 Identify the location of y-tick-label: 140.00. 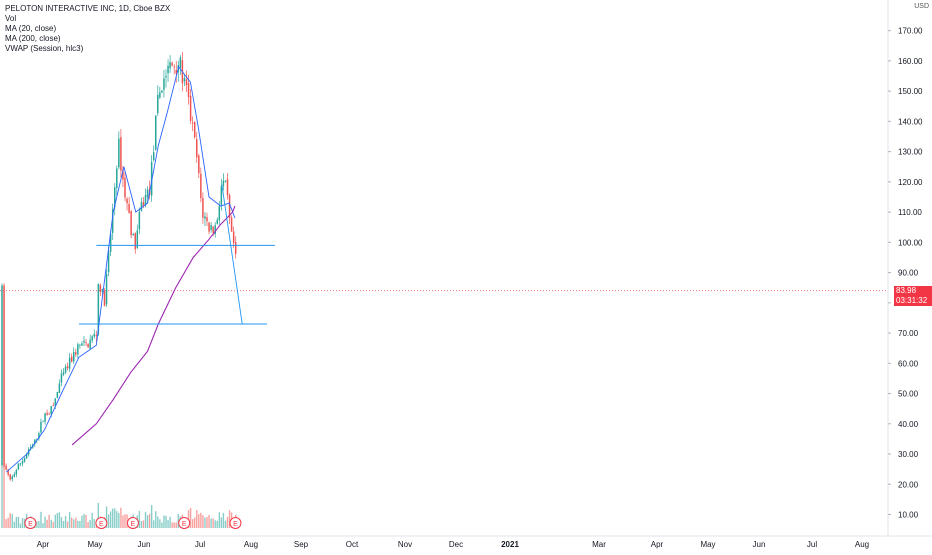
(910, 121).